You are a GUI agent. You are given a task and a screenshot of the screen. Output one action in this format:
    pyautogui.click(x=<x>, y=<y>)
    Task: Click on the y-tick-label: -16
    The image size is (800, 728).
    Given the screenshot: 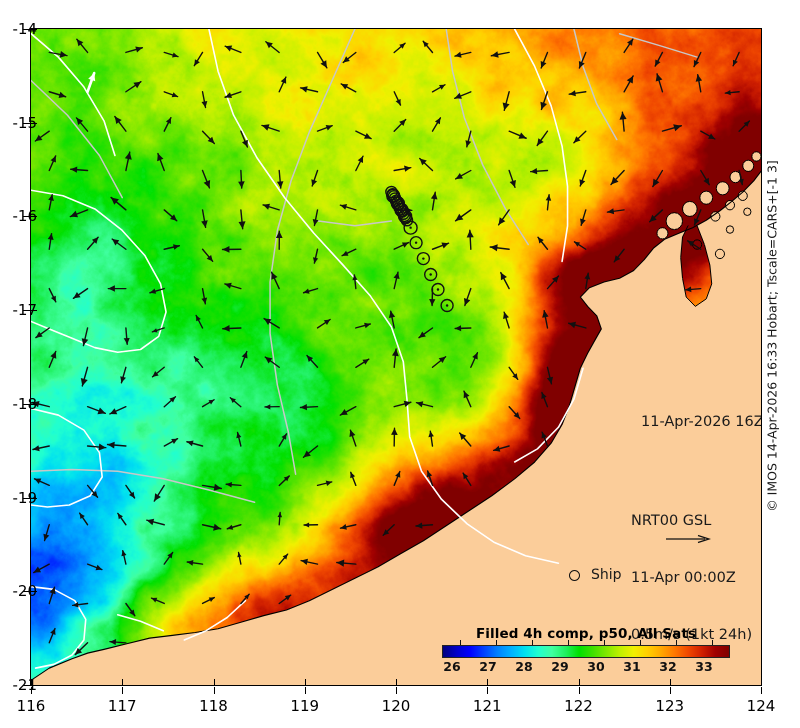 What is the action you would take?
    pyautogui.click(x=25, y=216)
    